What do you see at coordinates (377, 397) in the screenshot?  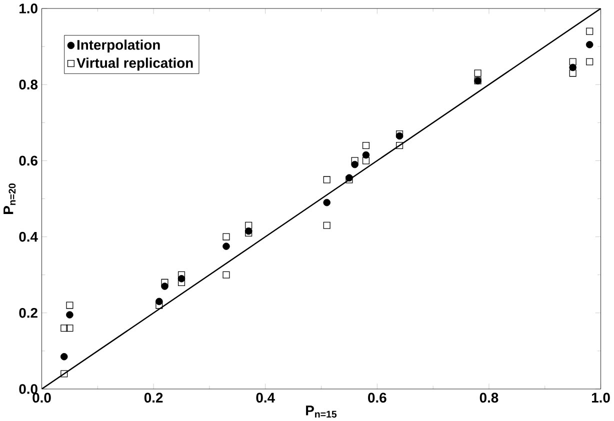 I see `x-tick-label: 0.6` at bounding box center [377, 397].